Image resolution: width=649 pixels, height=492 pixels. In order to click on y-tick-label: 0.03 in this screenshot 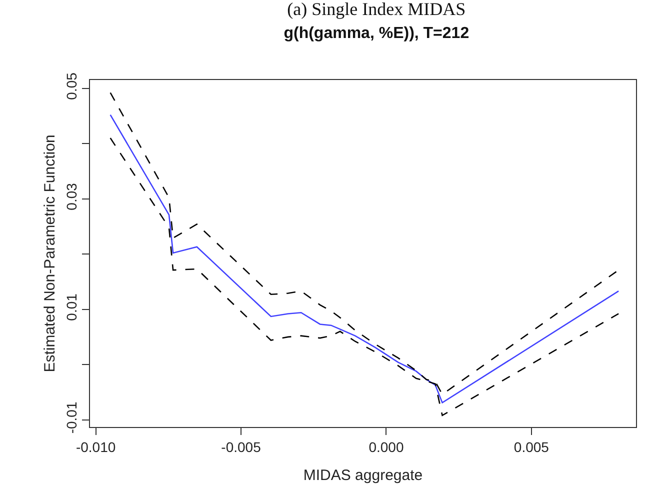, I will do `click(71, 196)`.